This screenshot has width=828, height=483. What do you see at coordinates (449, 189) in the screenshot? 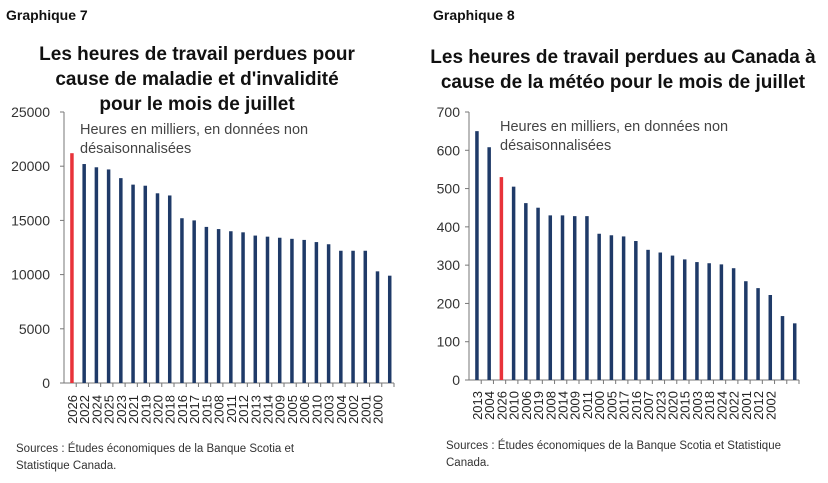
I see `y-tick-label: 500` at bounding box center [449, 189].